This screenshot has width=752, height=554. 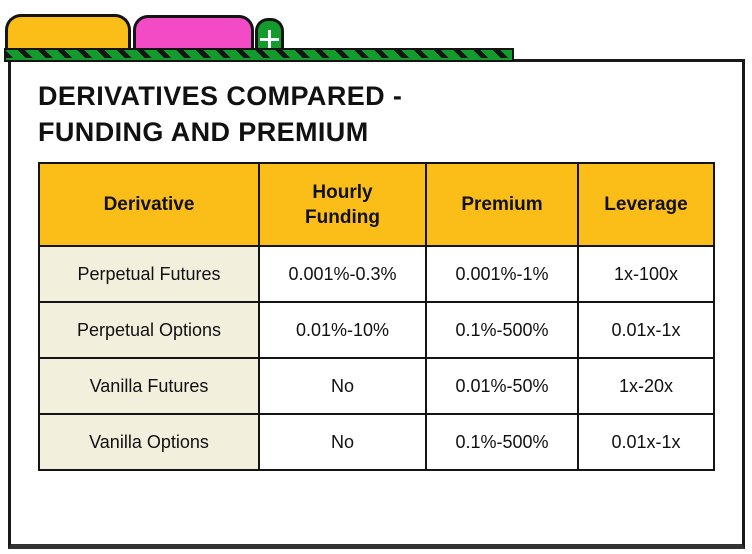 I want to click on cell-derivative: Perpetual Futures, so click(x=149, y=274).